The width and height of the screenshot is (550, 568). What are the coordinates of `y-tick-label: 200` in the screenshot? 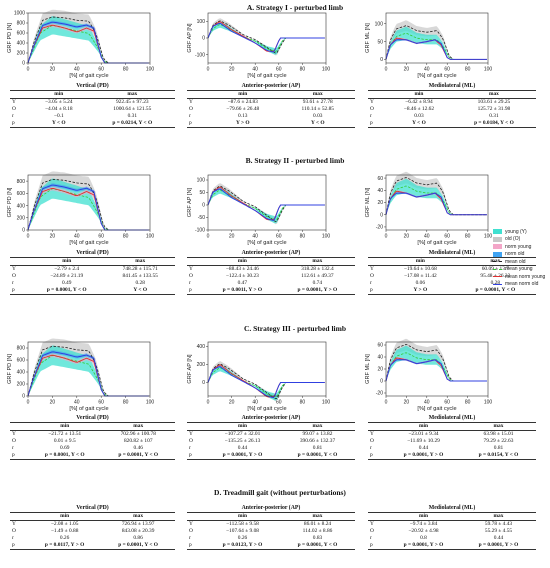 It's located at (201, 365).